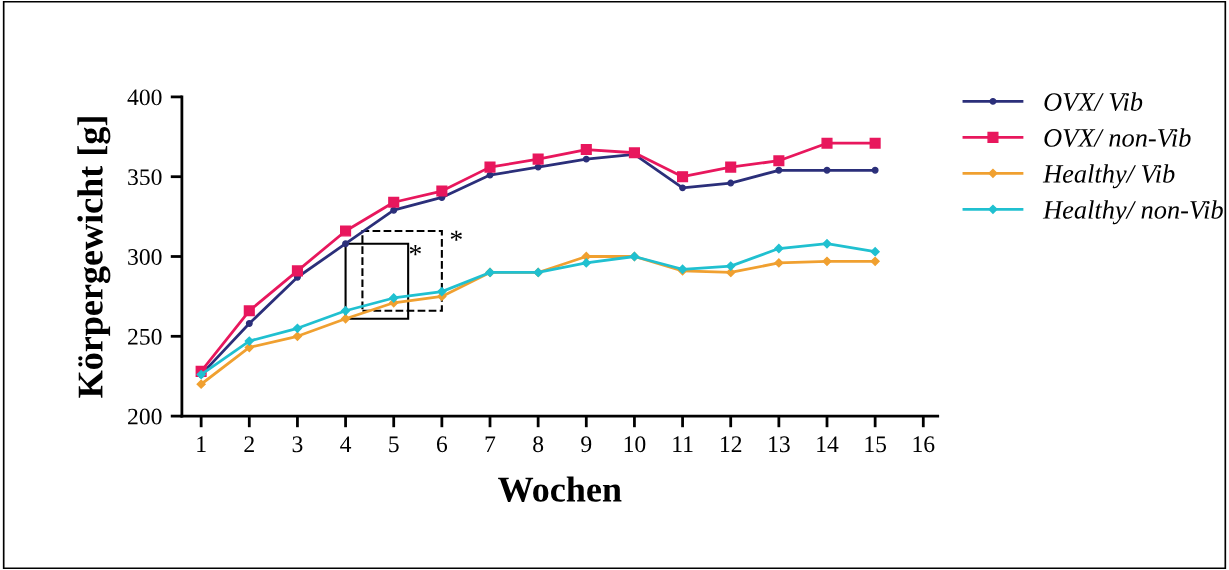  What do you see at coordinates (635, 444) in the screenshot?
I see `x-tick-label: 10` at bounding box center [635, 444].